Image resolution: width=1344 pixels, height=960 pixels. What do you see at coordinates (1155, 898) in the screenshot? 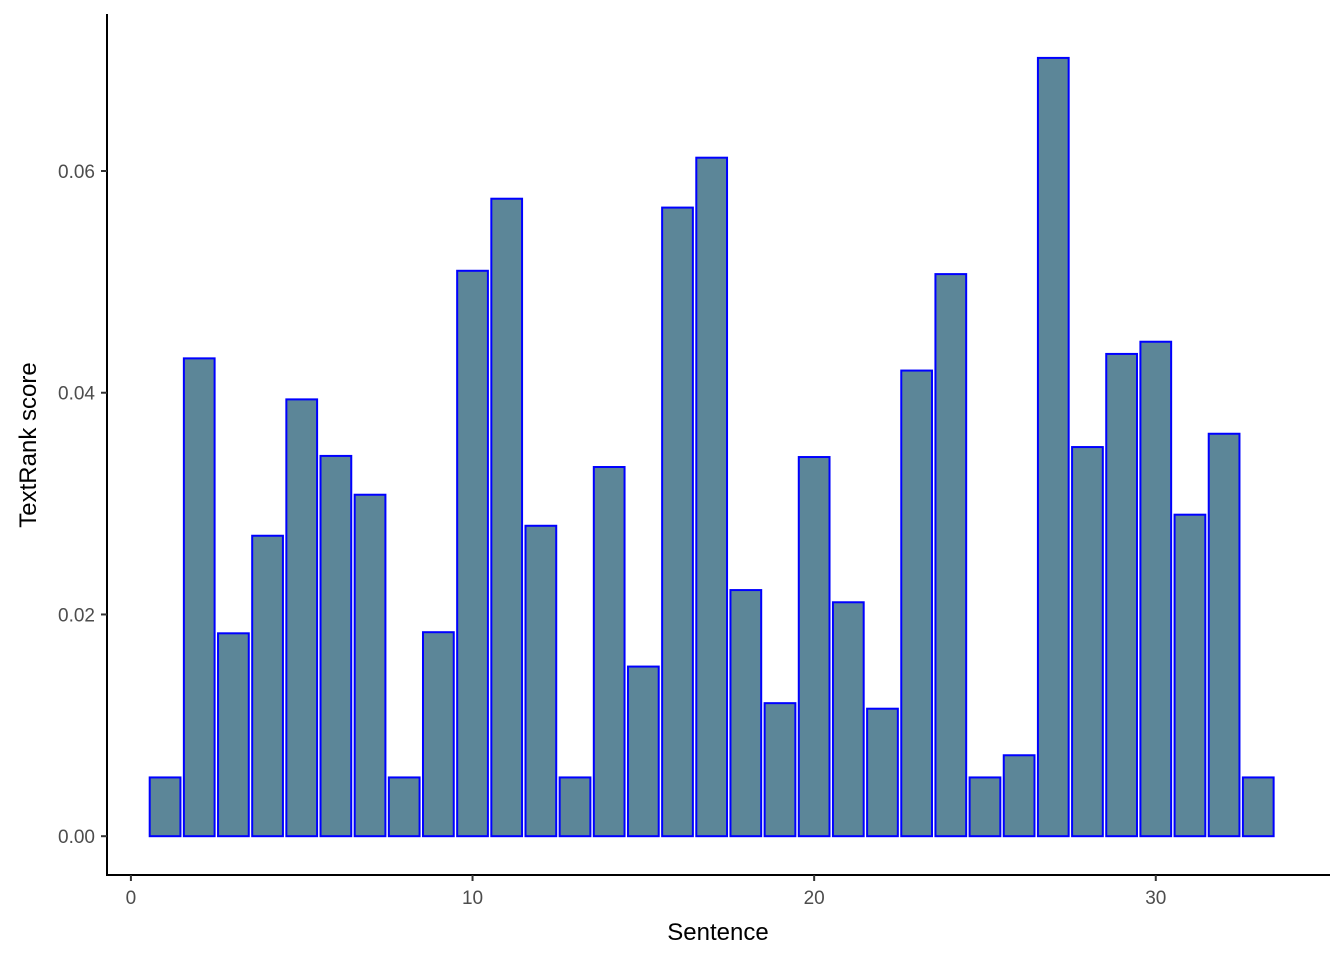
I see `x-tick-label: 30` at bounding box center [1155, 898].